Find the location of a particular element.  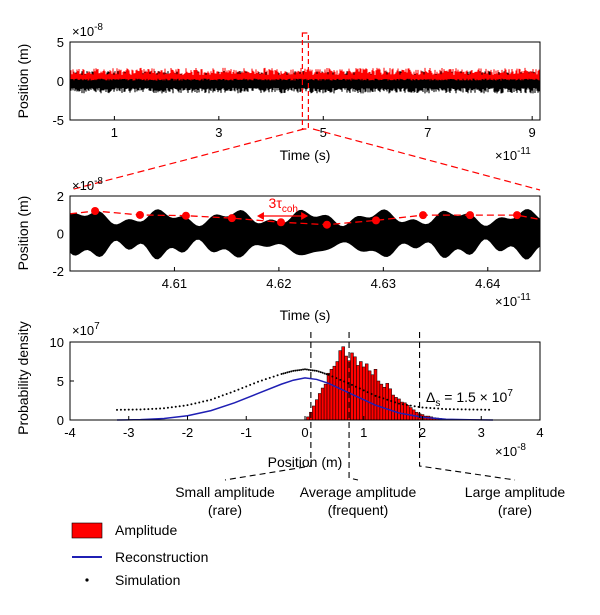

zoom-y-tick-label: 2 is located at coordinates (60, 196).